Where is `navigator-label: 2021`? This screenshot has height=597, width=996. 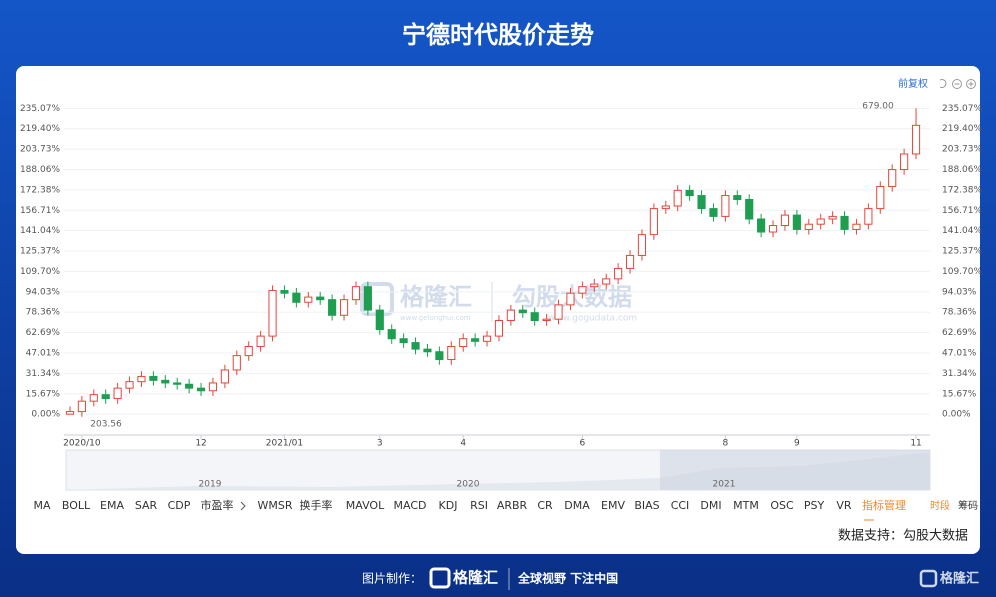
navigator-label: 2021 is located at coordinates (724, 485).